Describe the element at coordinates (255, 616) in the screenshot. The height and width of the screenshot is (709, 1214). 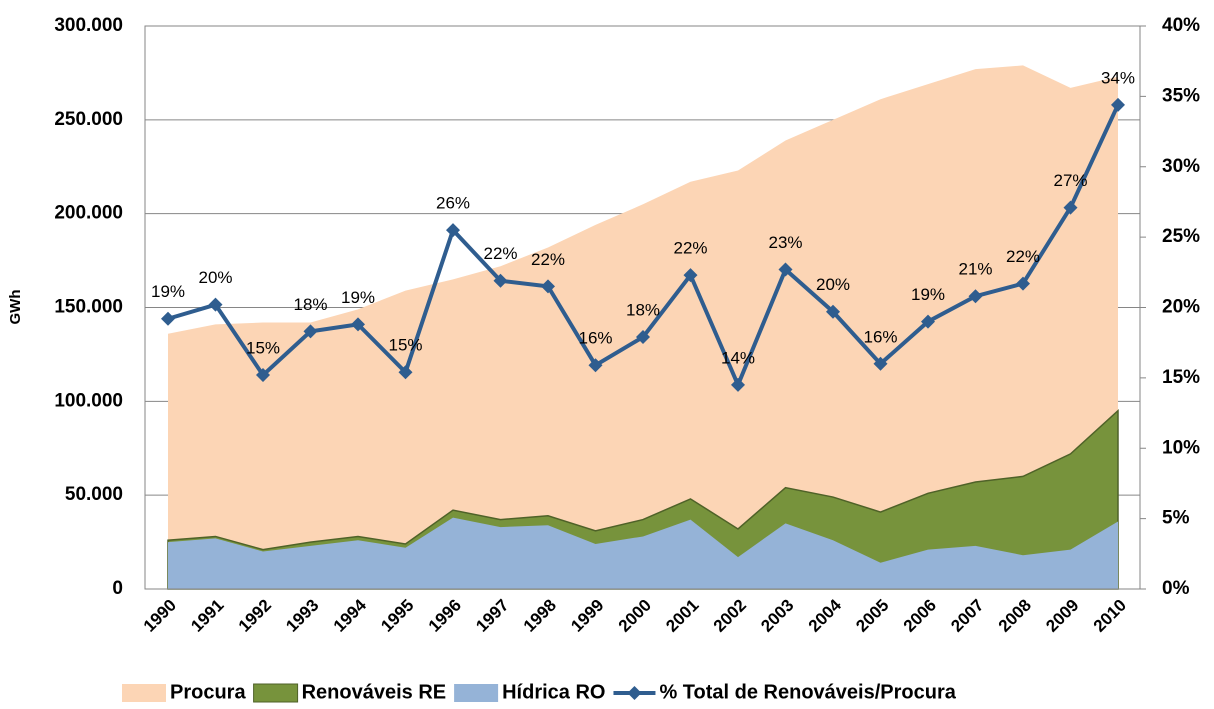
I see `x-tick-label: 1992` at that location.